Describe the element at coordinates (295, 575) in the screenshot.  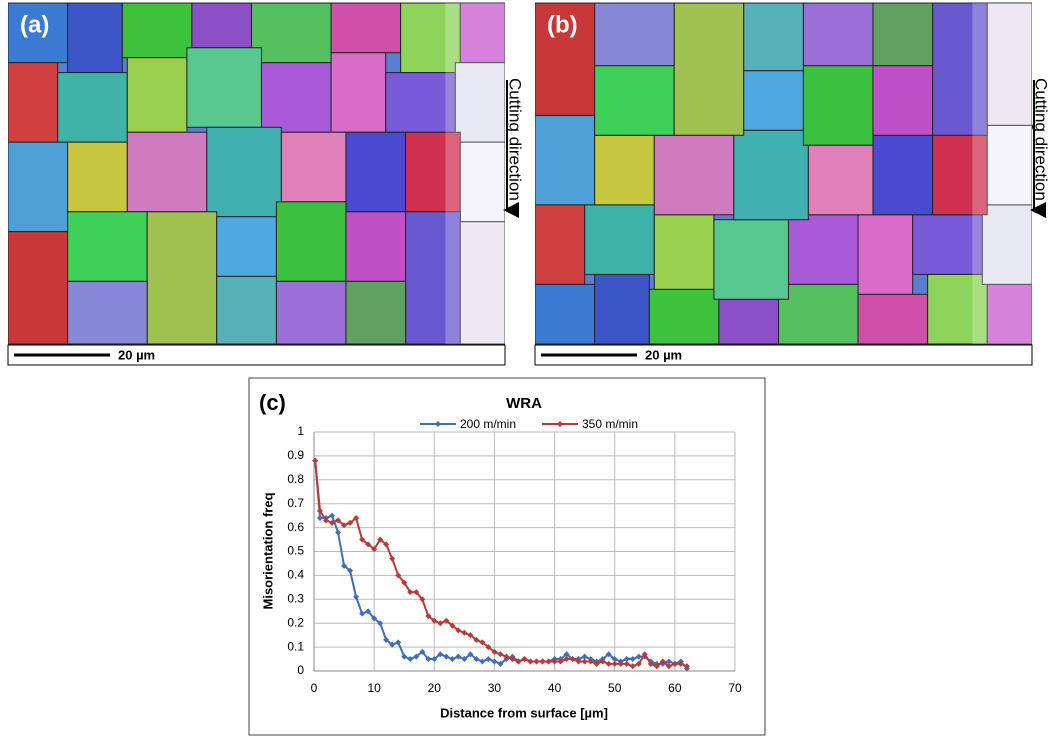
I see `y-tick-label: 0.4` at that location.